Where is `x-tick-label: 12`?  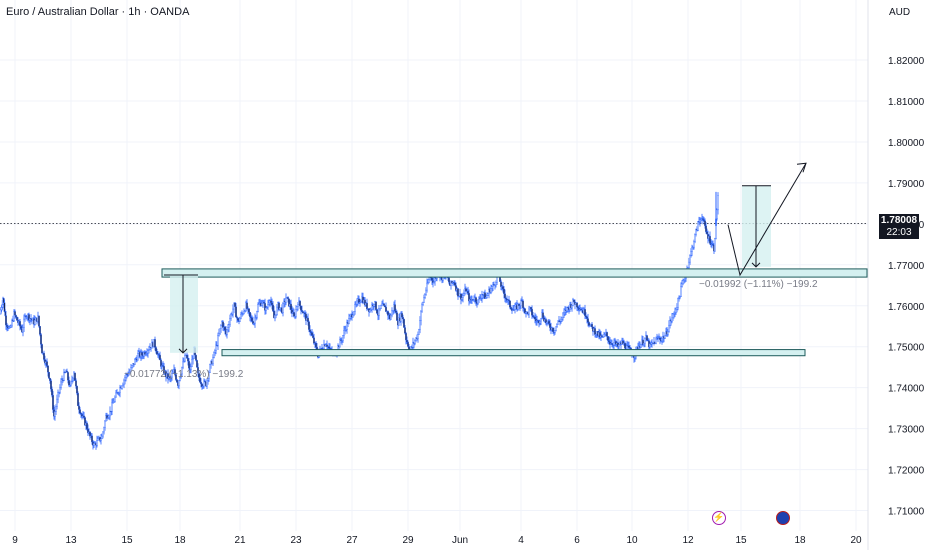
x-tick-label: 12 is located at coordinates (688, 540).